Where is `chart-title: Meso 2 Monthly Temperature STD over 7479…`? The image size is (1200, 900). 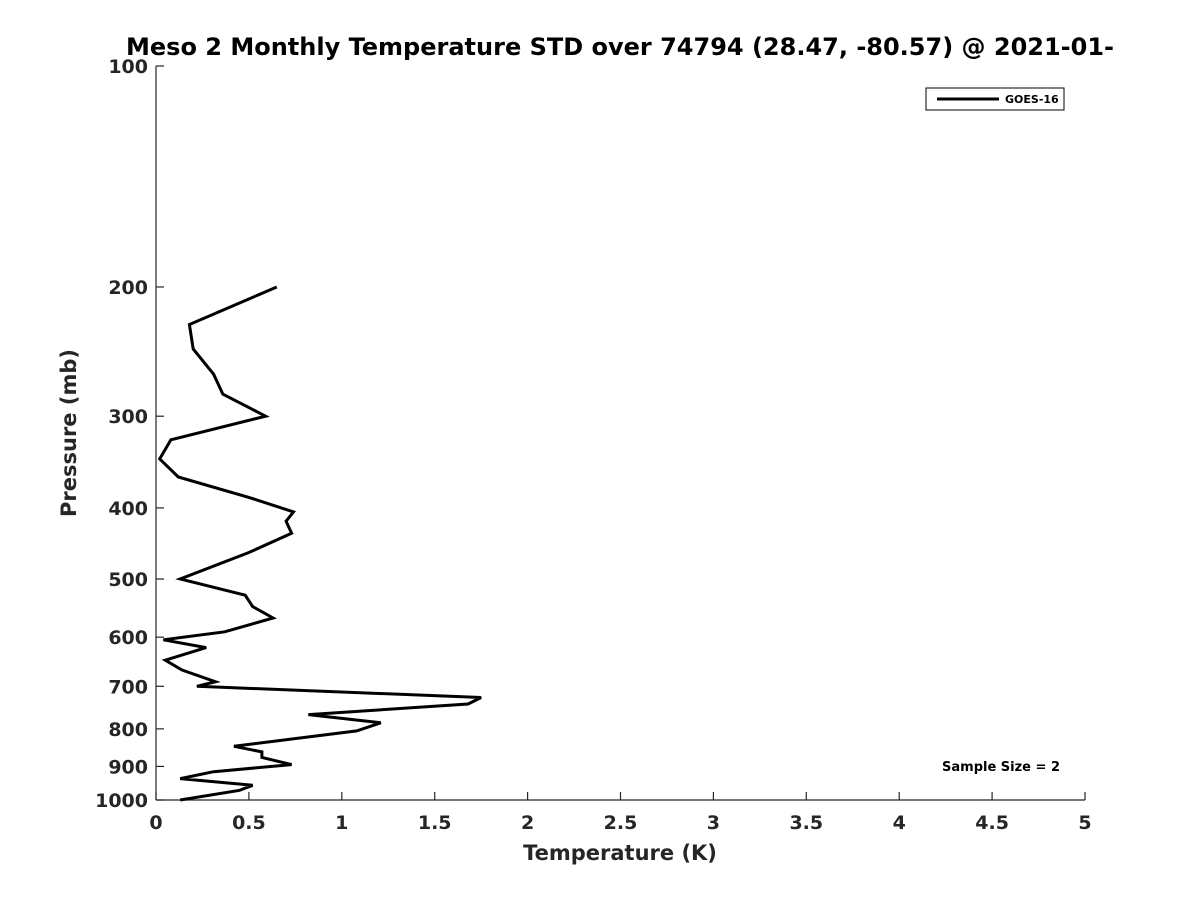
chart-title: Meso 2 Monthly Temperature STD over 7479… is located at coordinates (620, 47).